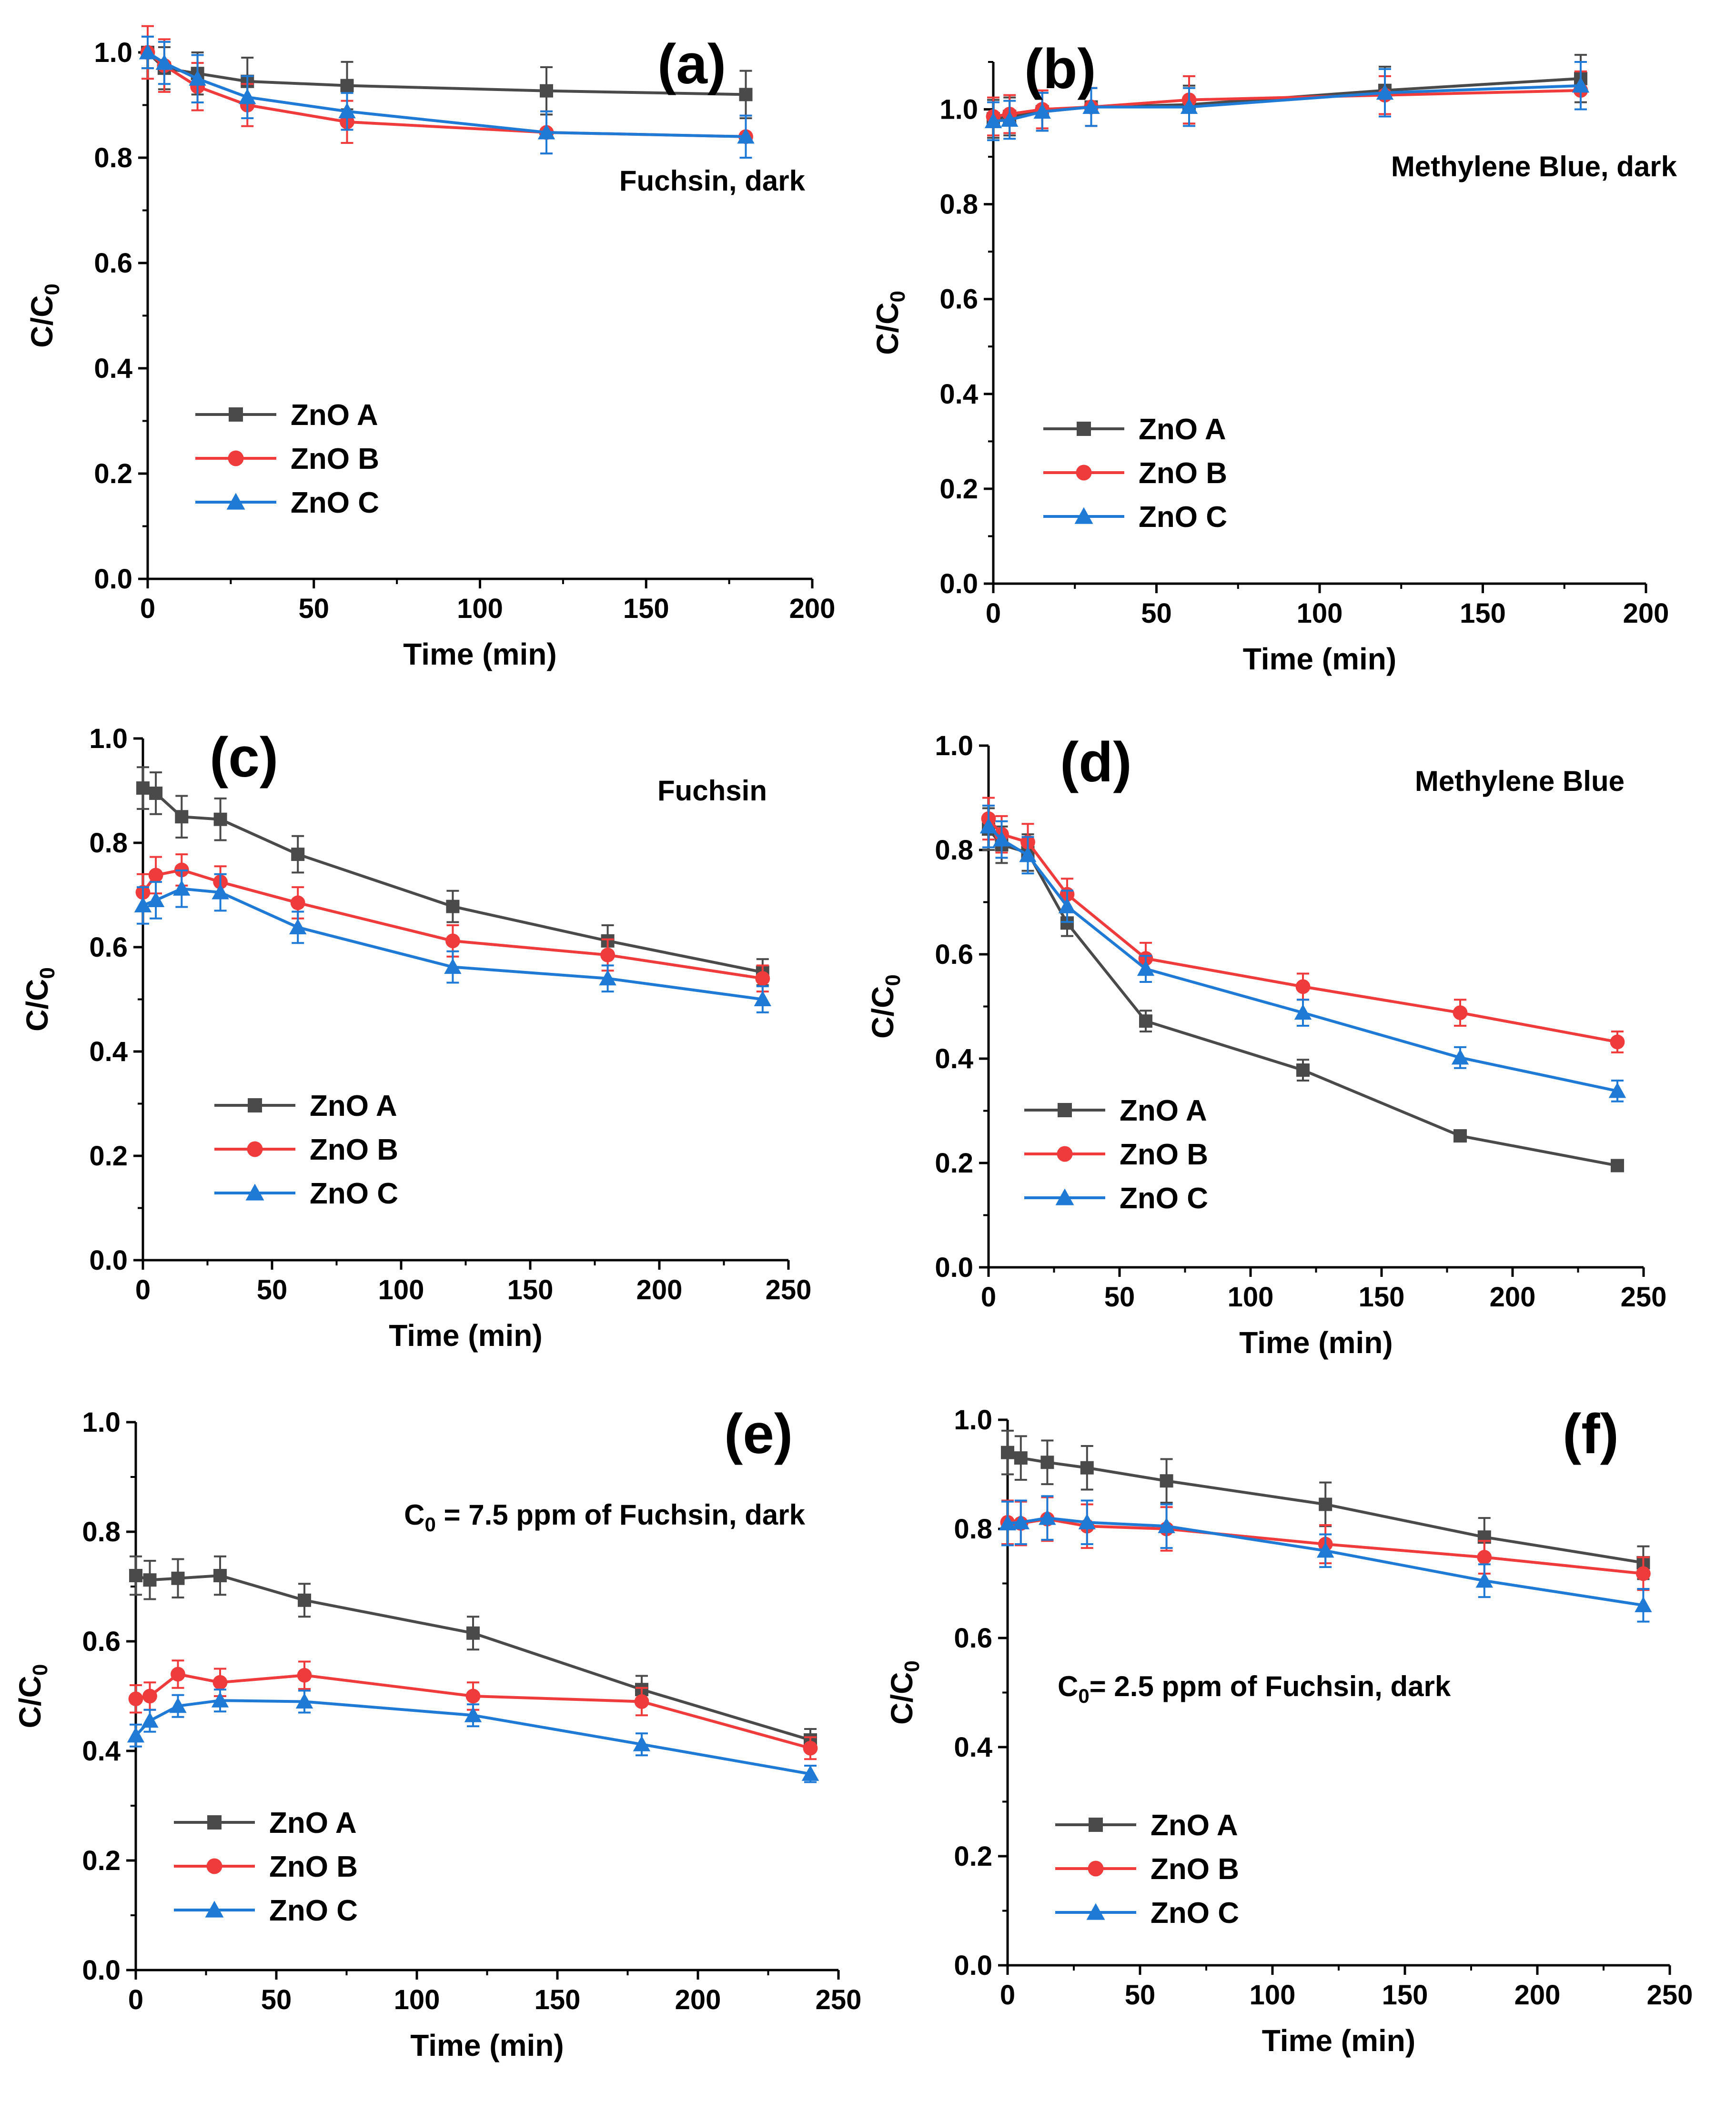  What do you see at coordinates (1119, 1297) in the screenshot?
I see `x-tick-label: 50` at bounding box center [1119, 1297].